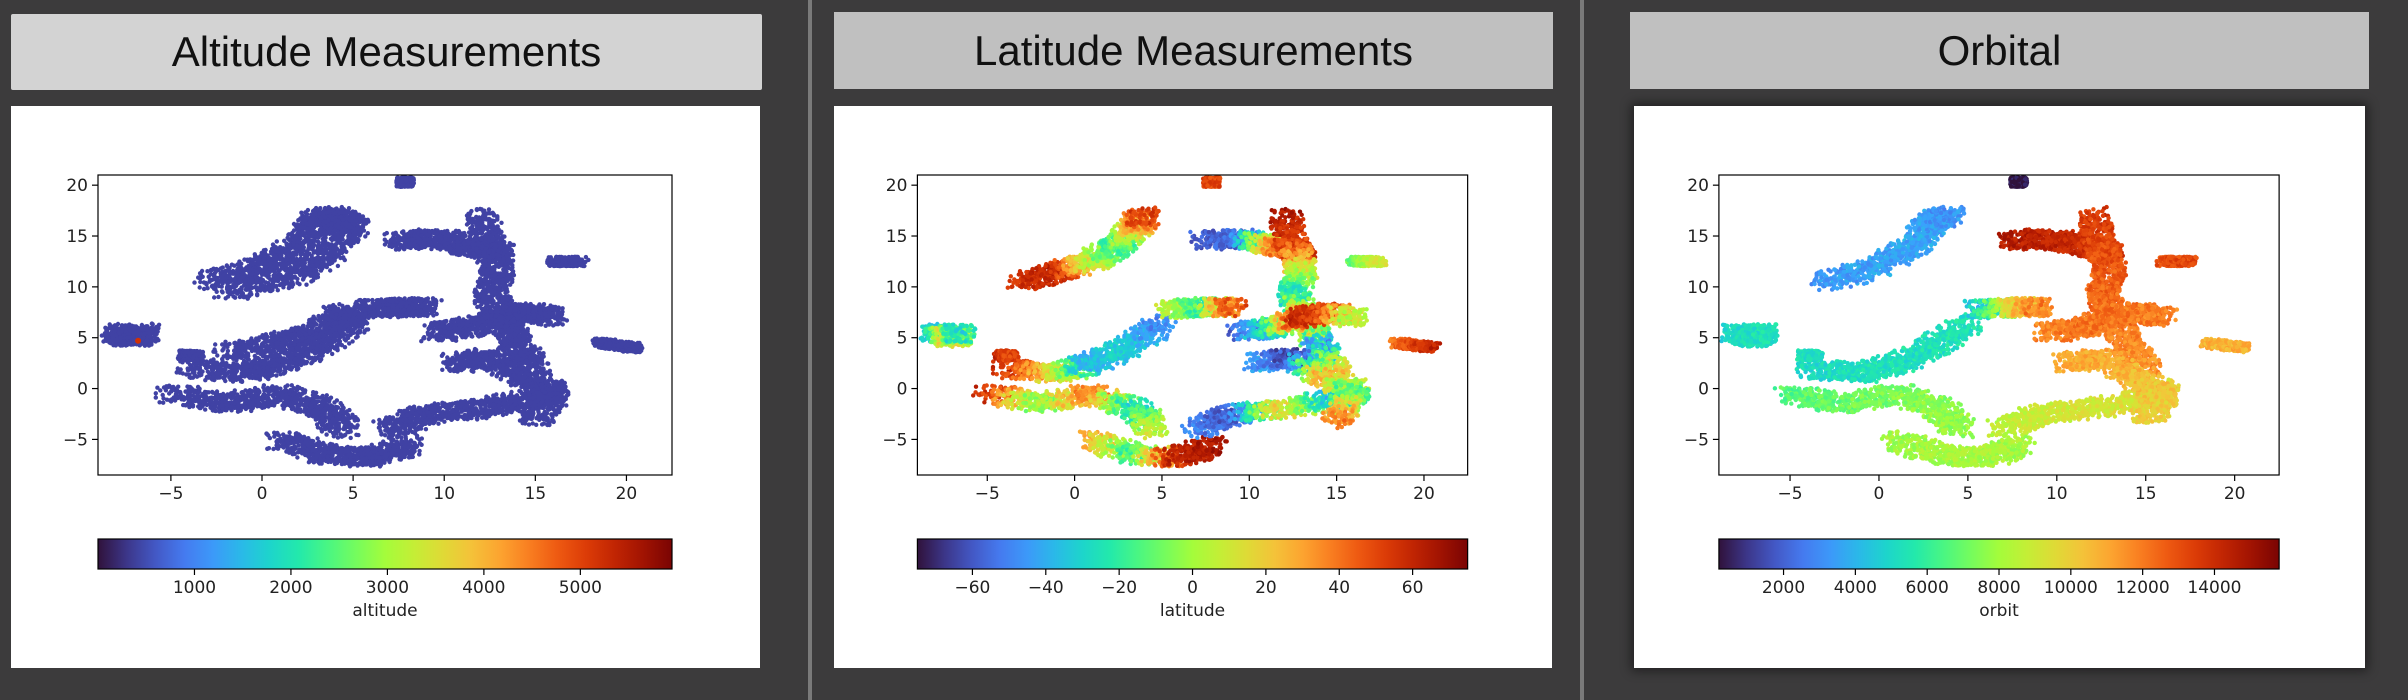 The height and width of the screenshot is (700, 2408). What do you see at coordinates (386, 52) in the screenshot?
I see `panel-title: Altitude Measurements` at bounding box center [386, 52].